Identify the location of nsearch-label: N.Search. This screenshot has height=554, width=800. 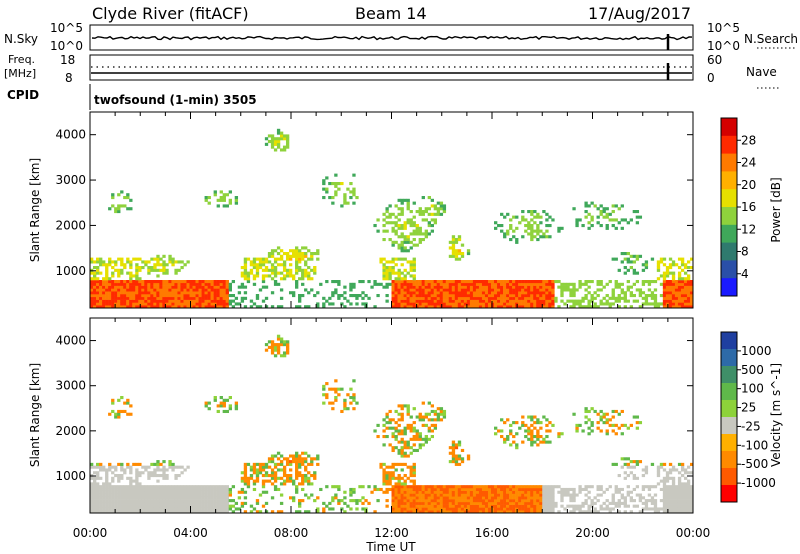
(771, 39).